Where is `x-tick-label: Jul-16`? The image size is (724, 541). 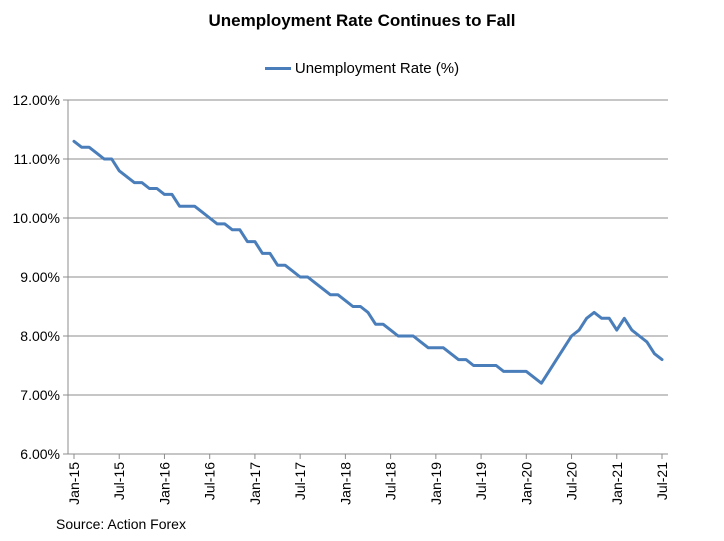 x-tick-label: Jul-16 is located at coordinates (210, 481).